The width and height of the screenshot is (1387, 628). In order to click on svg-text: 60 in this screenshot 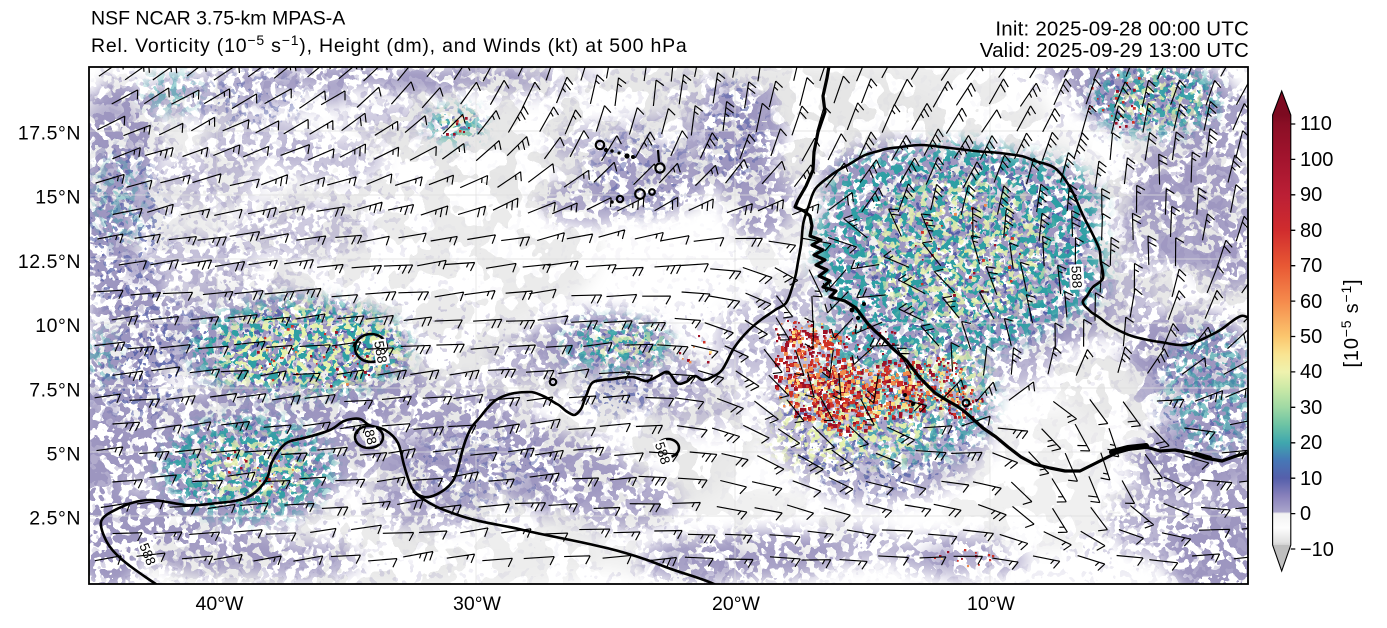, I will do `click(1311, 302)`.